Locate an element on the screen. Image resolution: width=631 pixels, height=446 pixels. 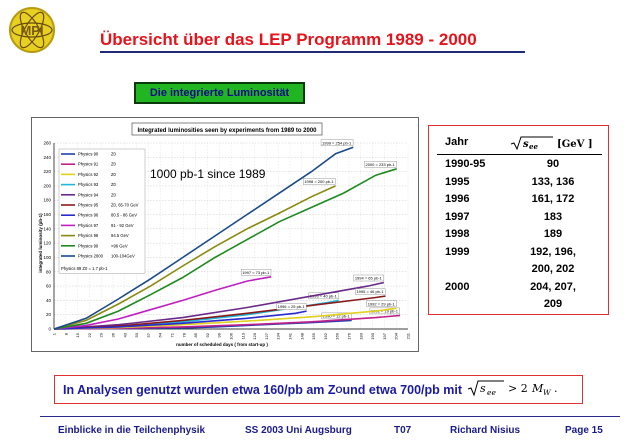
x-tick-label: 64 is located at coordinates (160, 334).